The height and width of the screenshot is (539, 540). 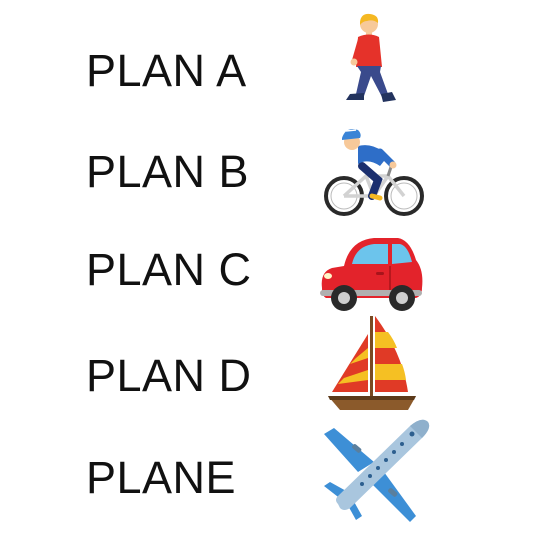 I want to click on plan-b-label: PLAN B, so click(x=168, y=171).